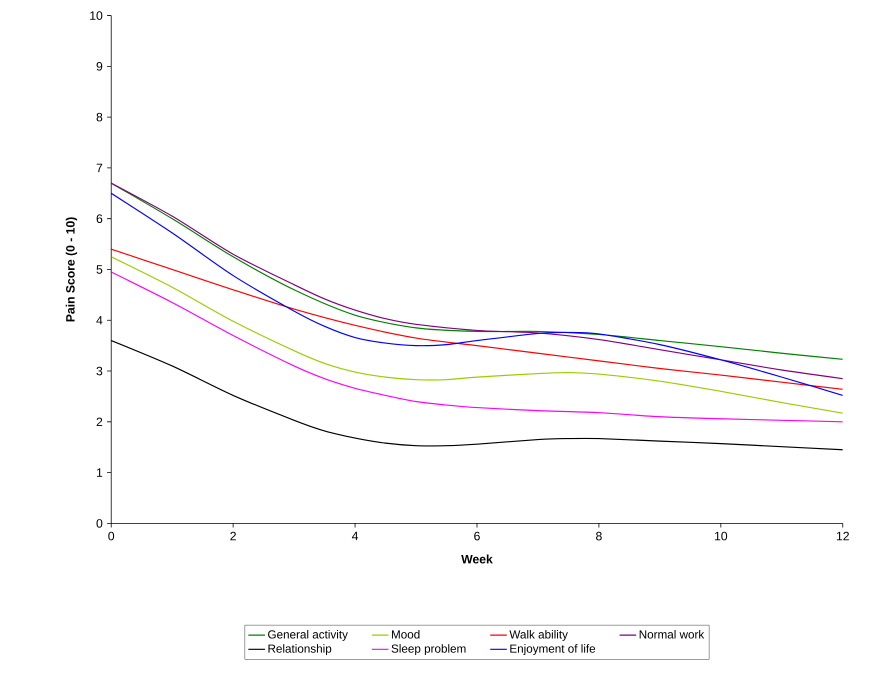 This screenshot has width=870, height=677. I want to click on legend-label: Normal work, so click(672, 634).